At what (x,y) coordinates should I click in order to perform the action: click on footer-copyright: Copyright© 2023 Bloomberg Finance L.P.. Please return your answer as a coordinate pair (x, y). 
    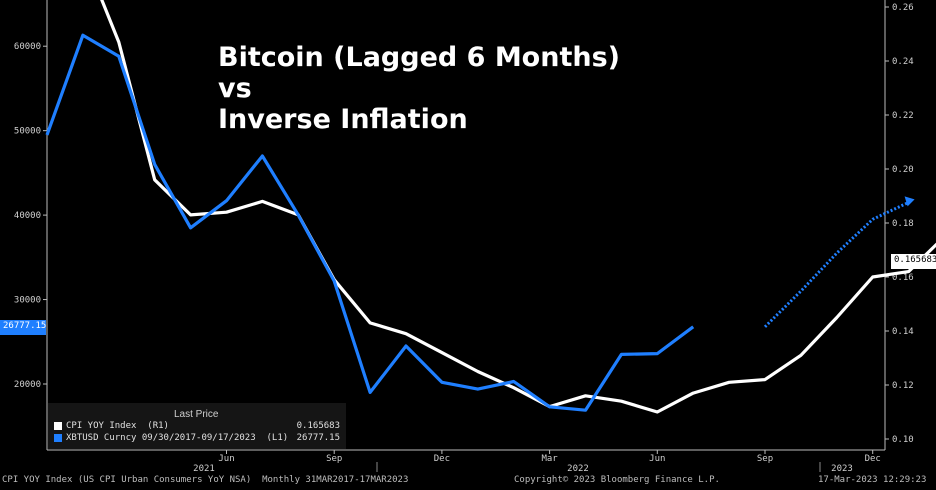
    Looking at the image, I should click on (617, 480).